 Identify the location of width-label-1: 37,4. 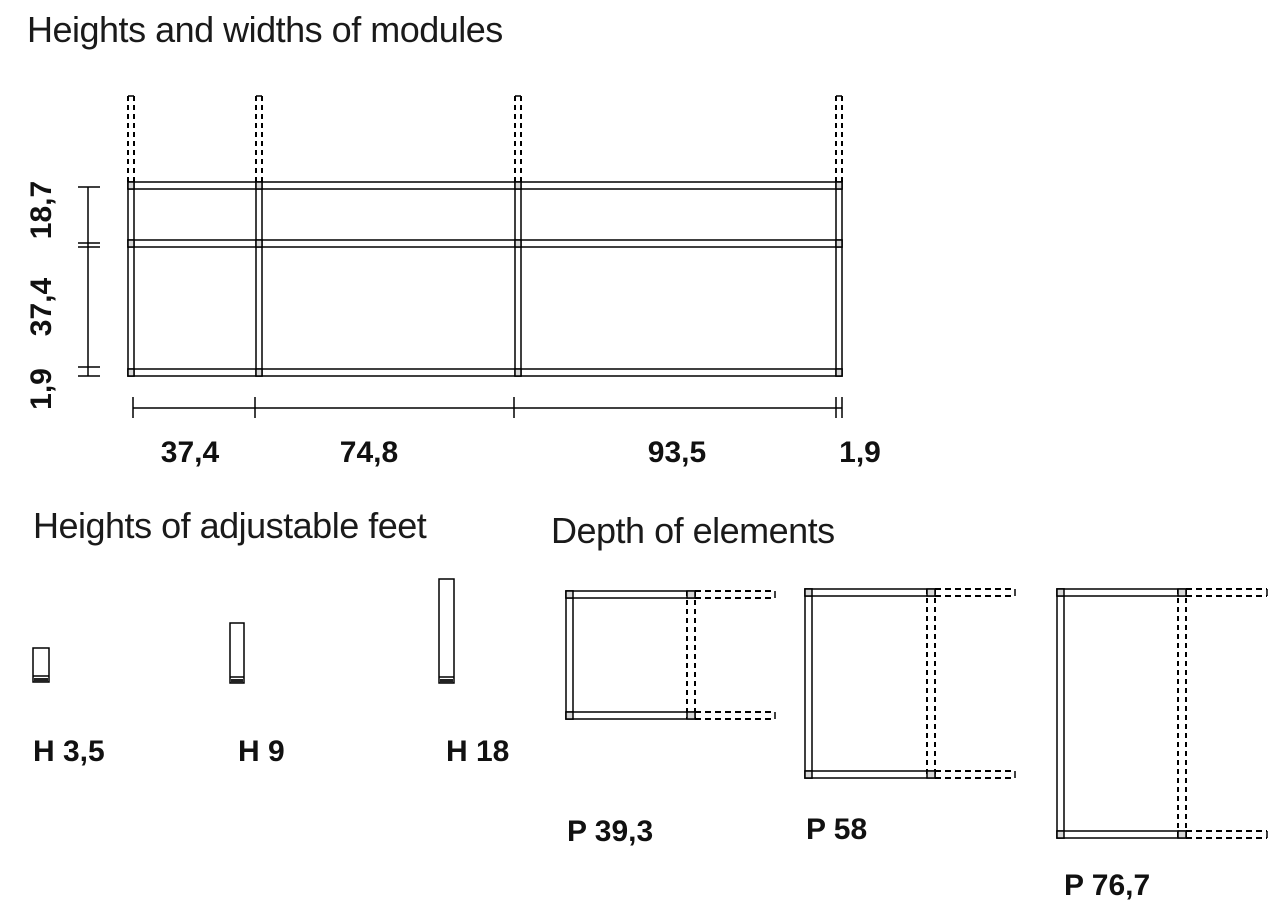
(190, 452).